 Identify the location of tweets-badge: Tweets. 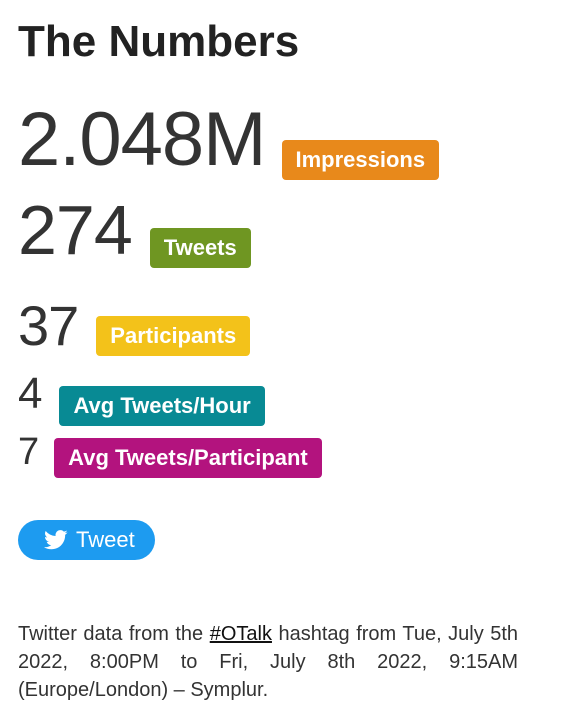
(200, 248).